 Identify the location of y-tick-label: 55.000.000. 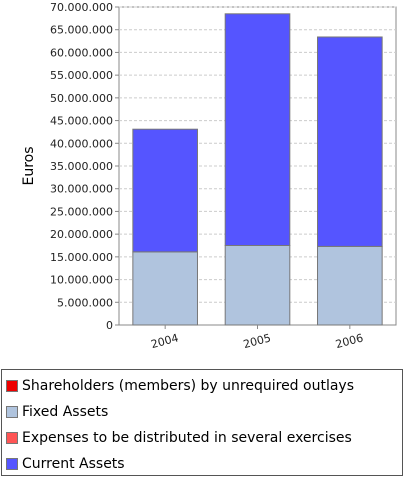
(81, 75).